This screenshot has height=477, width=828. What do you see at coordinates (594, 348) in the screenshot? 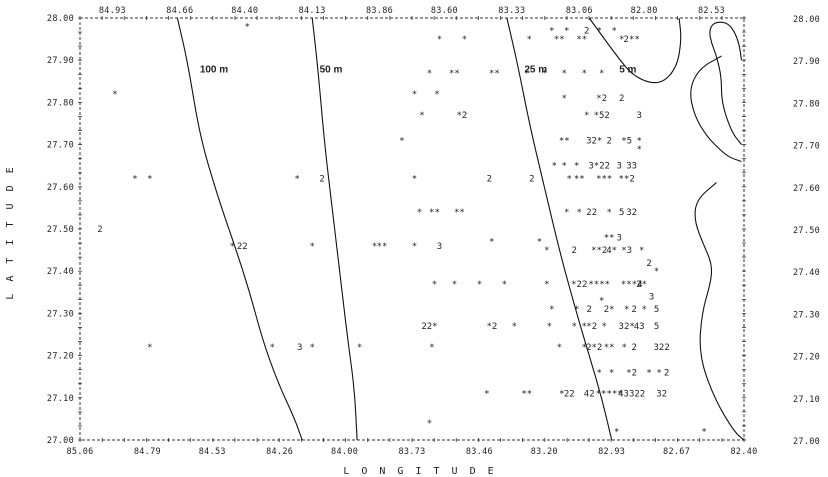
I see `data-mark: 2*2` at bounding box center [594, 348].